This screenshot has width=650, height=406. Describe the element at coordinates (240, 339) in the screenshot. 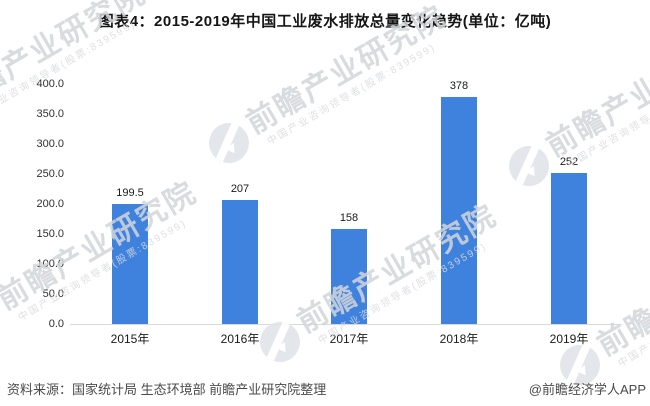

I see `x-tick-label: 2016年` at that location.